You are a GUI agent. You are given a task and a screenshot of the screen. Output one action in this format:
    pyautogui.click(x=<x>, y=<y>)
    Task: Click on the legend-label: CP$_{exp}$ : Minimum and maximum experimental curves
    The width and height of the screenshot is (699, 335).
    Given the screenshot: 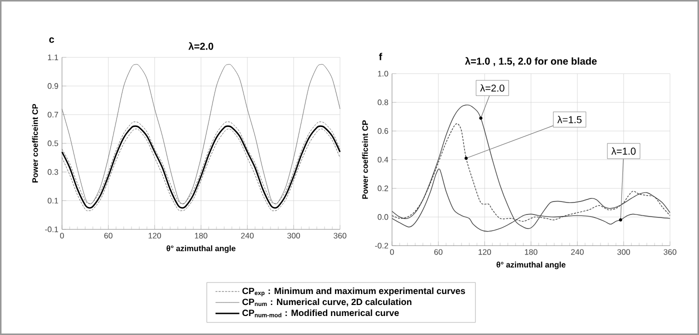 What is the action you would take?
    pyautogui.click(x=354, y=292)
    